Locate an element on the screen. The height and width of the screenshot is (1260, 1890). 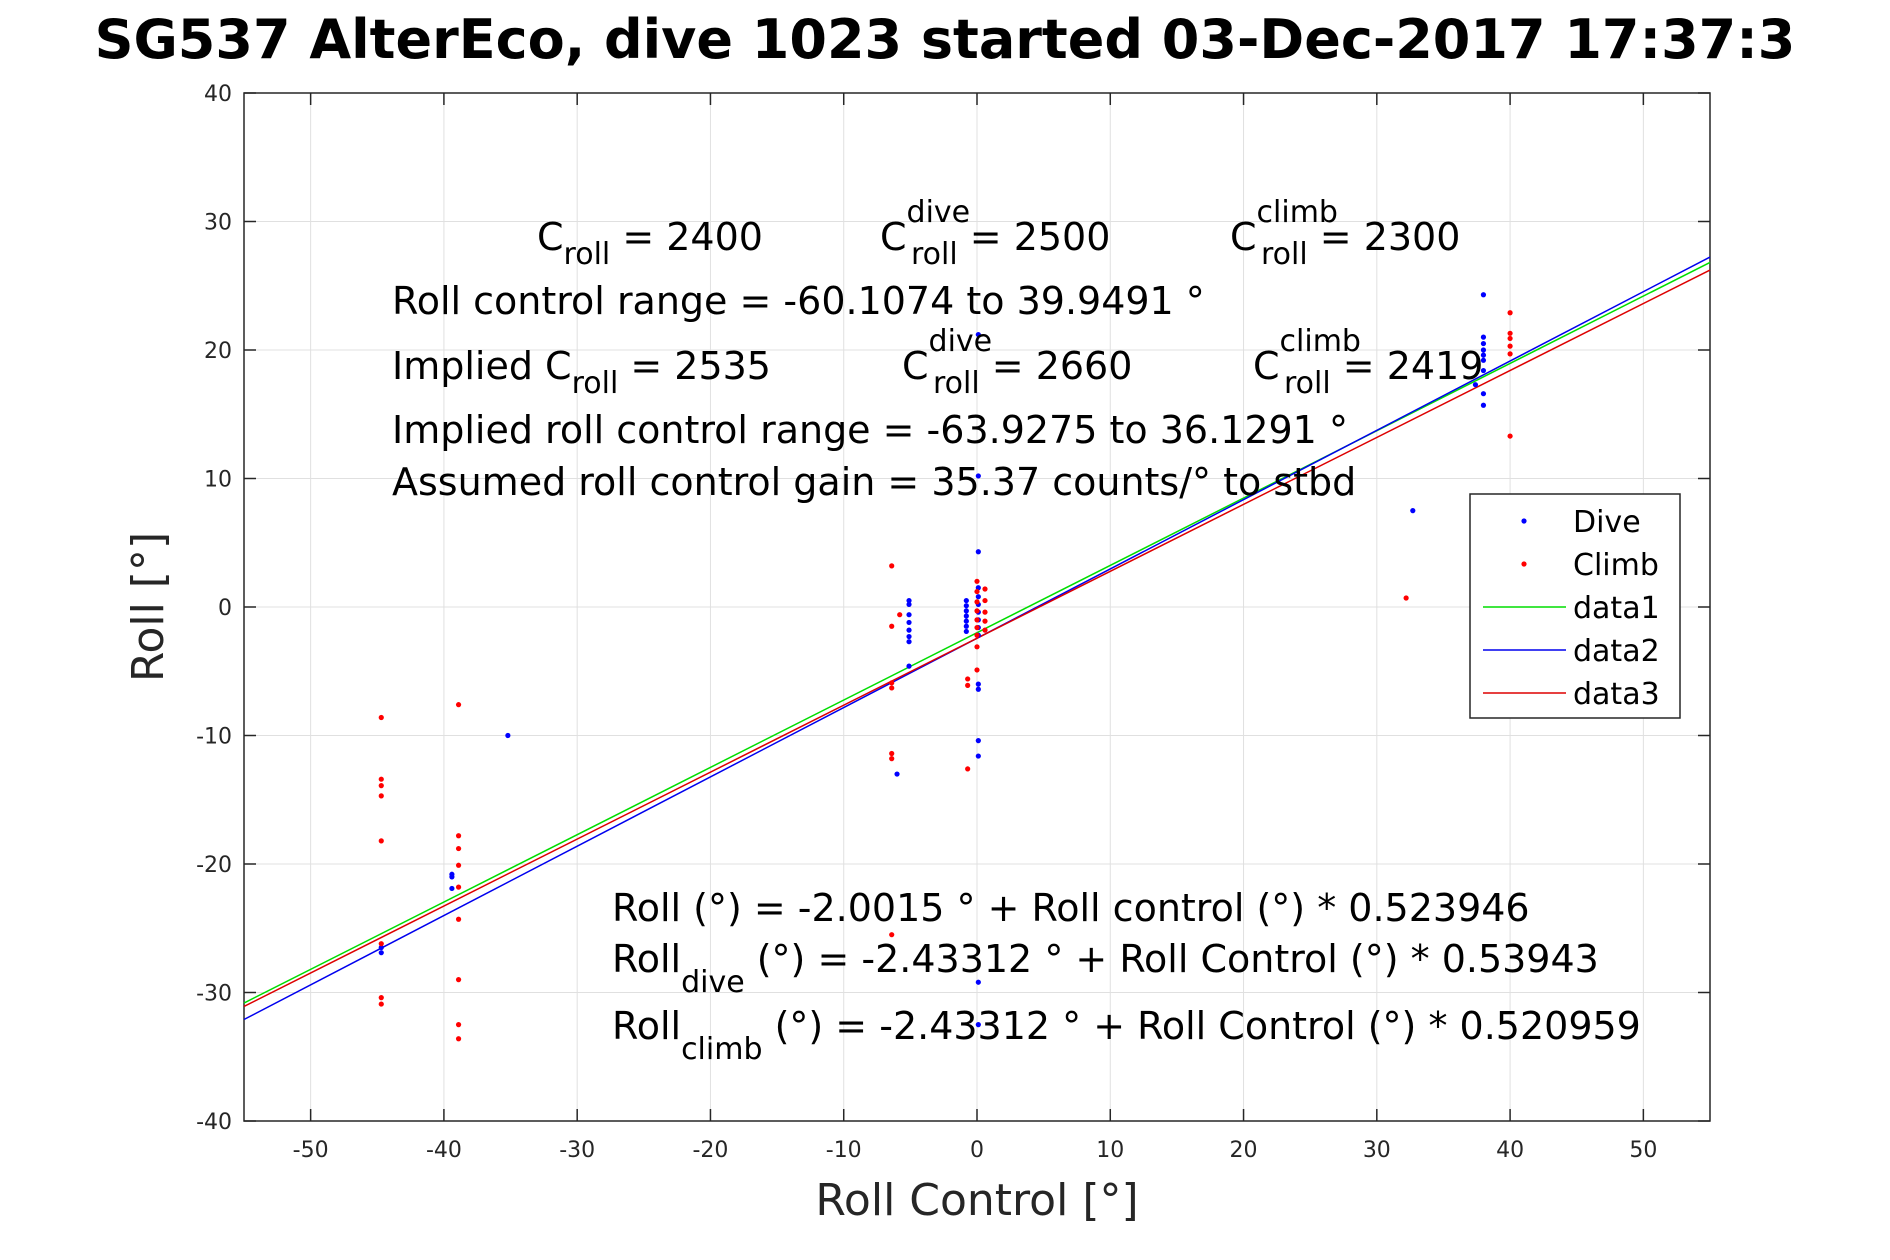
tick-label-y: 40 is located at coordinates (218, 94).